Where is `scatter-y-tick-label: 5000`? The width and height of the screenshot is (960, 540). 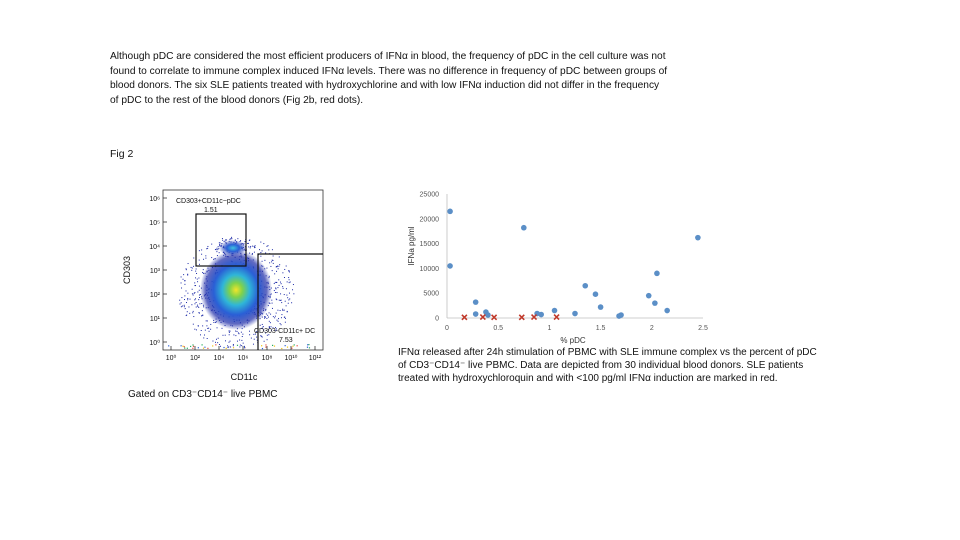 scatter-y-tick-label: 5000 is located at coordinates (431, 294).